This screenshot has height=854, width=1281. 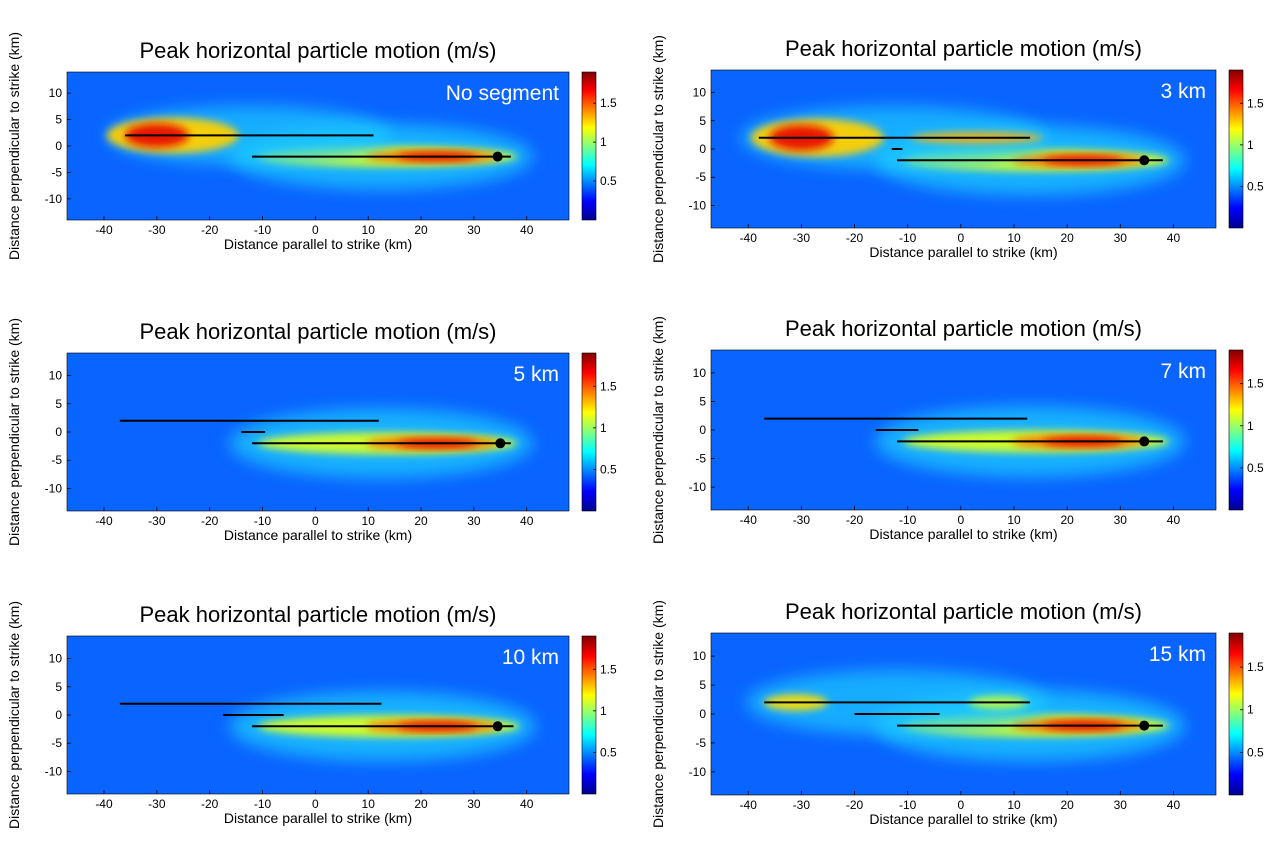 I want to click on segment-label: 10 km, so click(x=530, y=657).